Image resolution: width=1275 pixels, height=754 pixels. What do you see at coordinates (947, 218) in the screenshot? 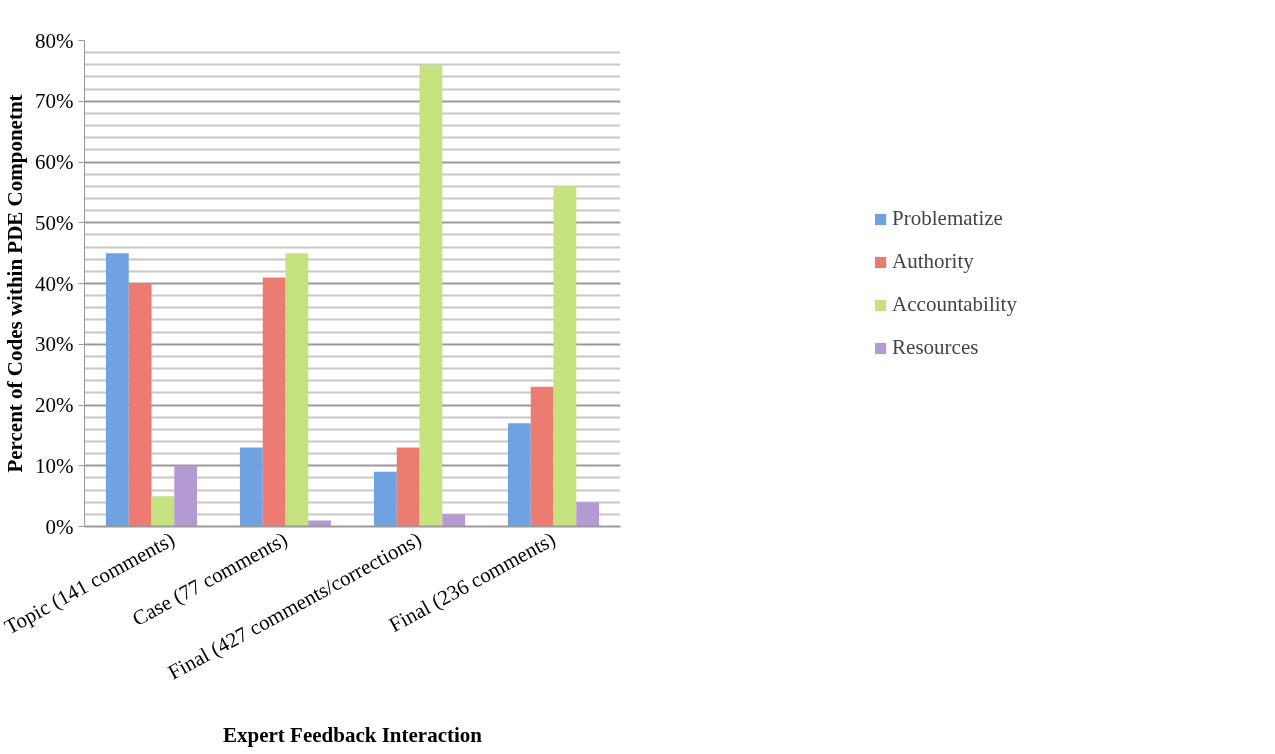
I see `legend-label: Problematize` at bounding box center [947, 218].